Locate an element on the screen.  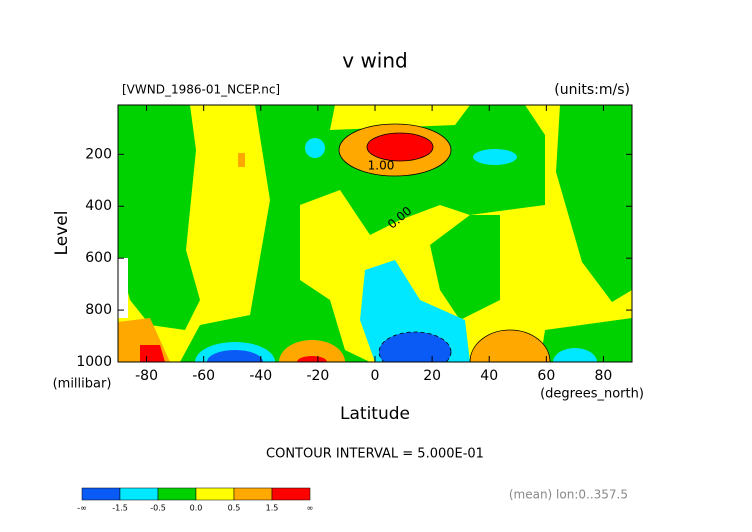
subtitle: [VWND_1986-01_NCEP.nc] is located at coordinates (201, 90).